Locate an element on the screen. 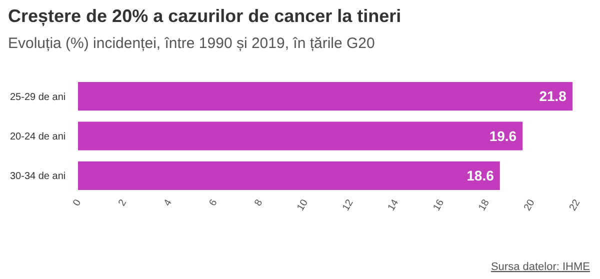 The height and width of the screenshot is (279, 600). y-tick-label: 20-24 de ani is located at coordinates (38, 137).